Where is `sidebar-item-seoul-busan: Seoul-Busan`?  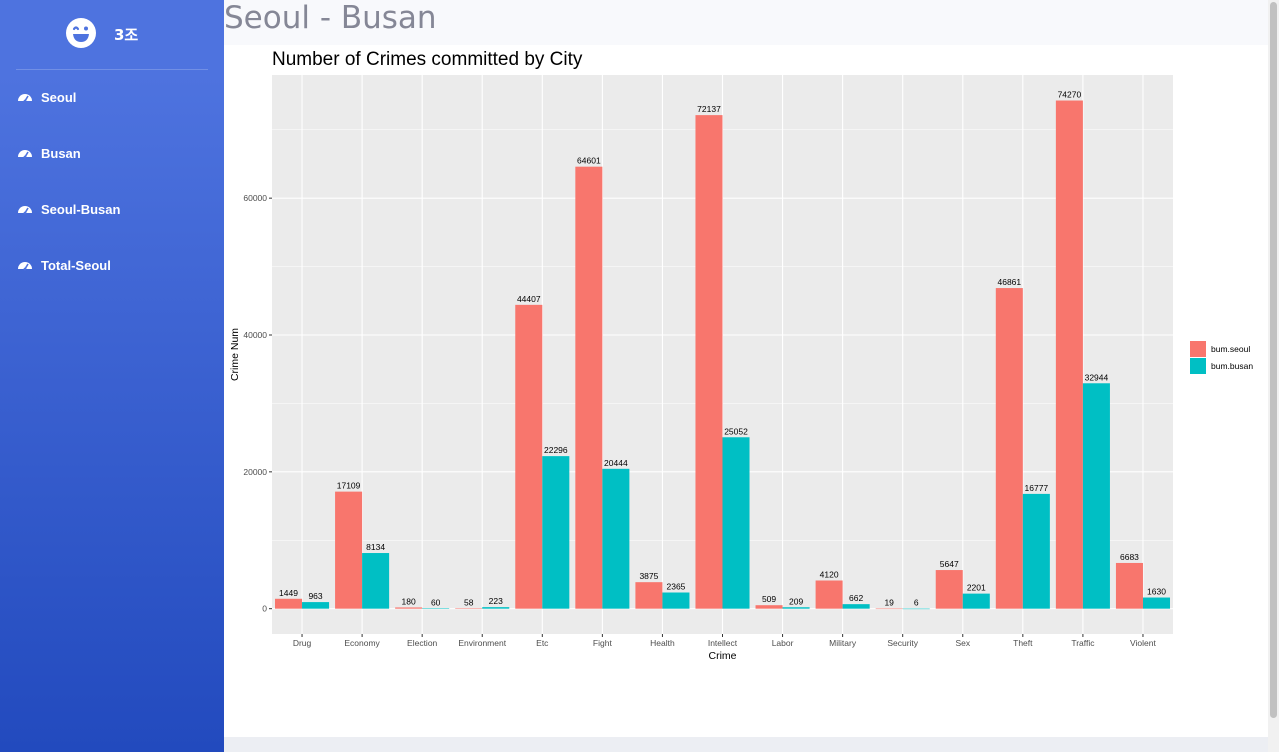
sidebar-item-seoul-busan: Seoul-Busan is located at coordinates (112, 210).